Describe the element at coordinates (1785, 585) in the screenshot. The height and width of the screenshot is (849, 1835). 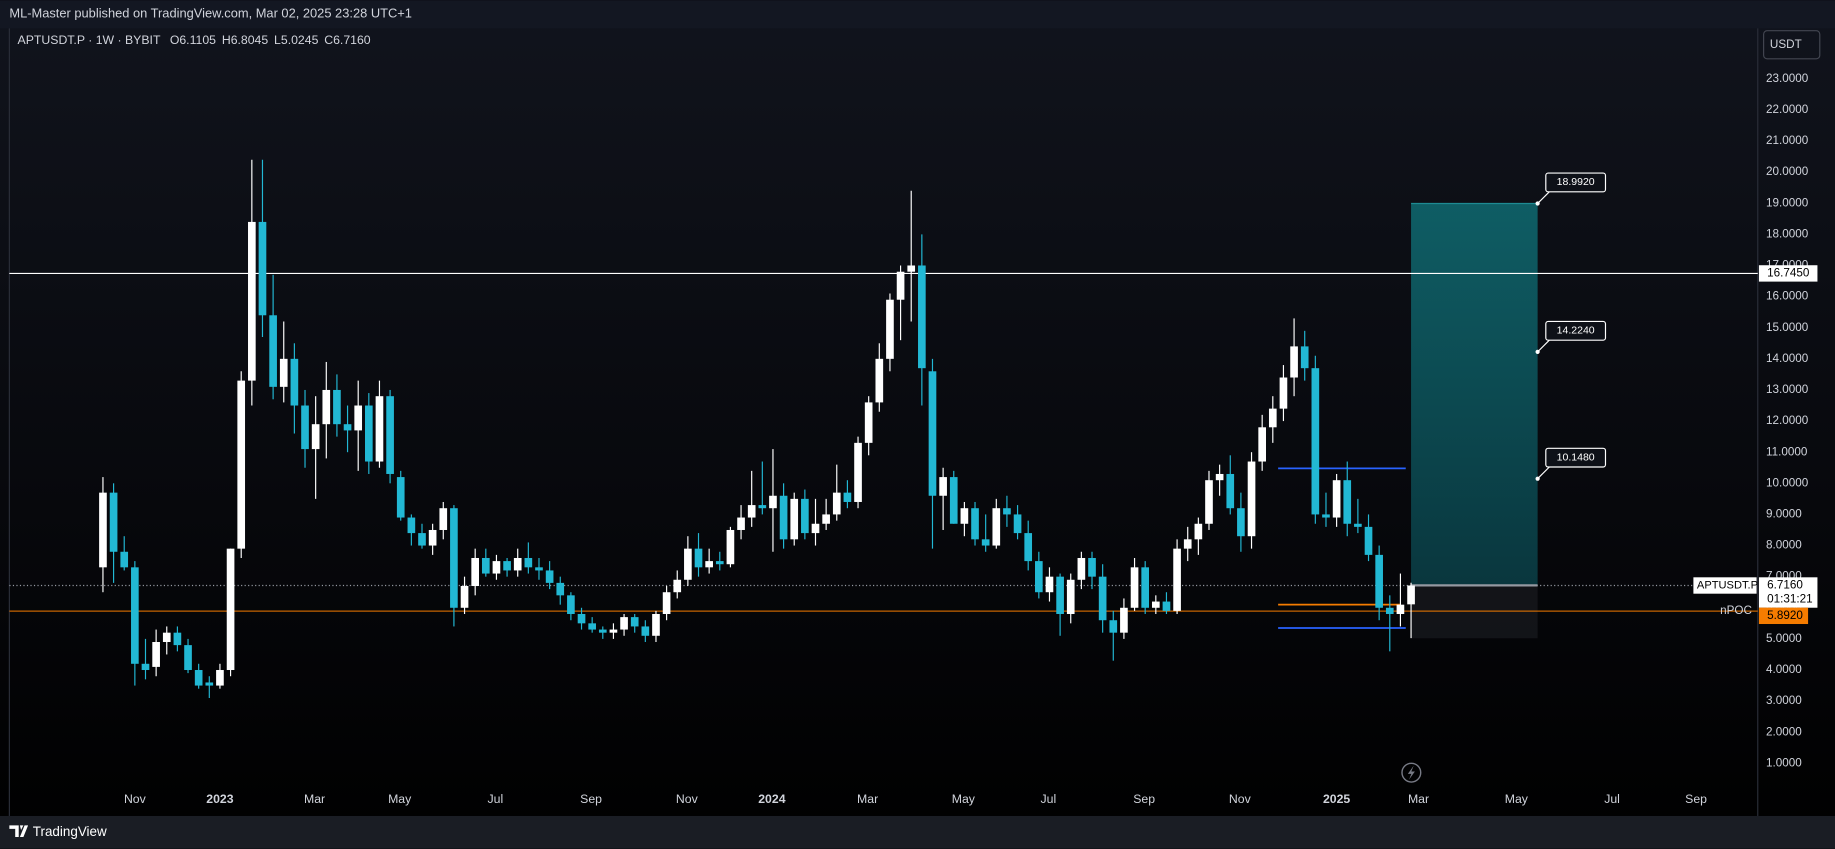
I see `last-price-label: 6.7160` at that location.